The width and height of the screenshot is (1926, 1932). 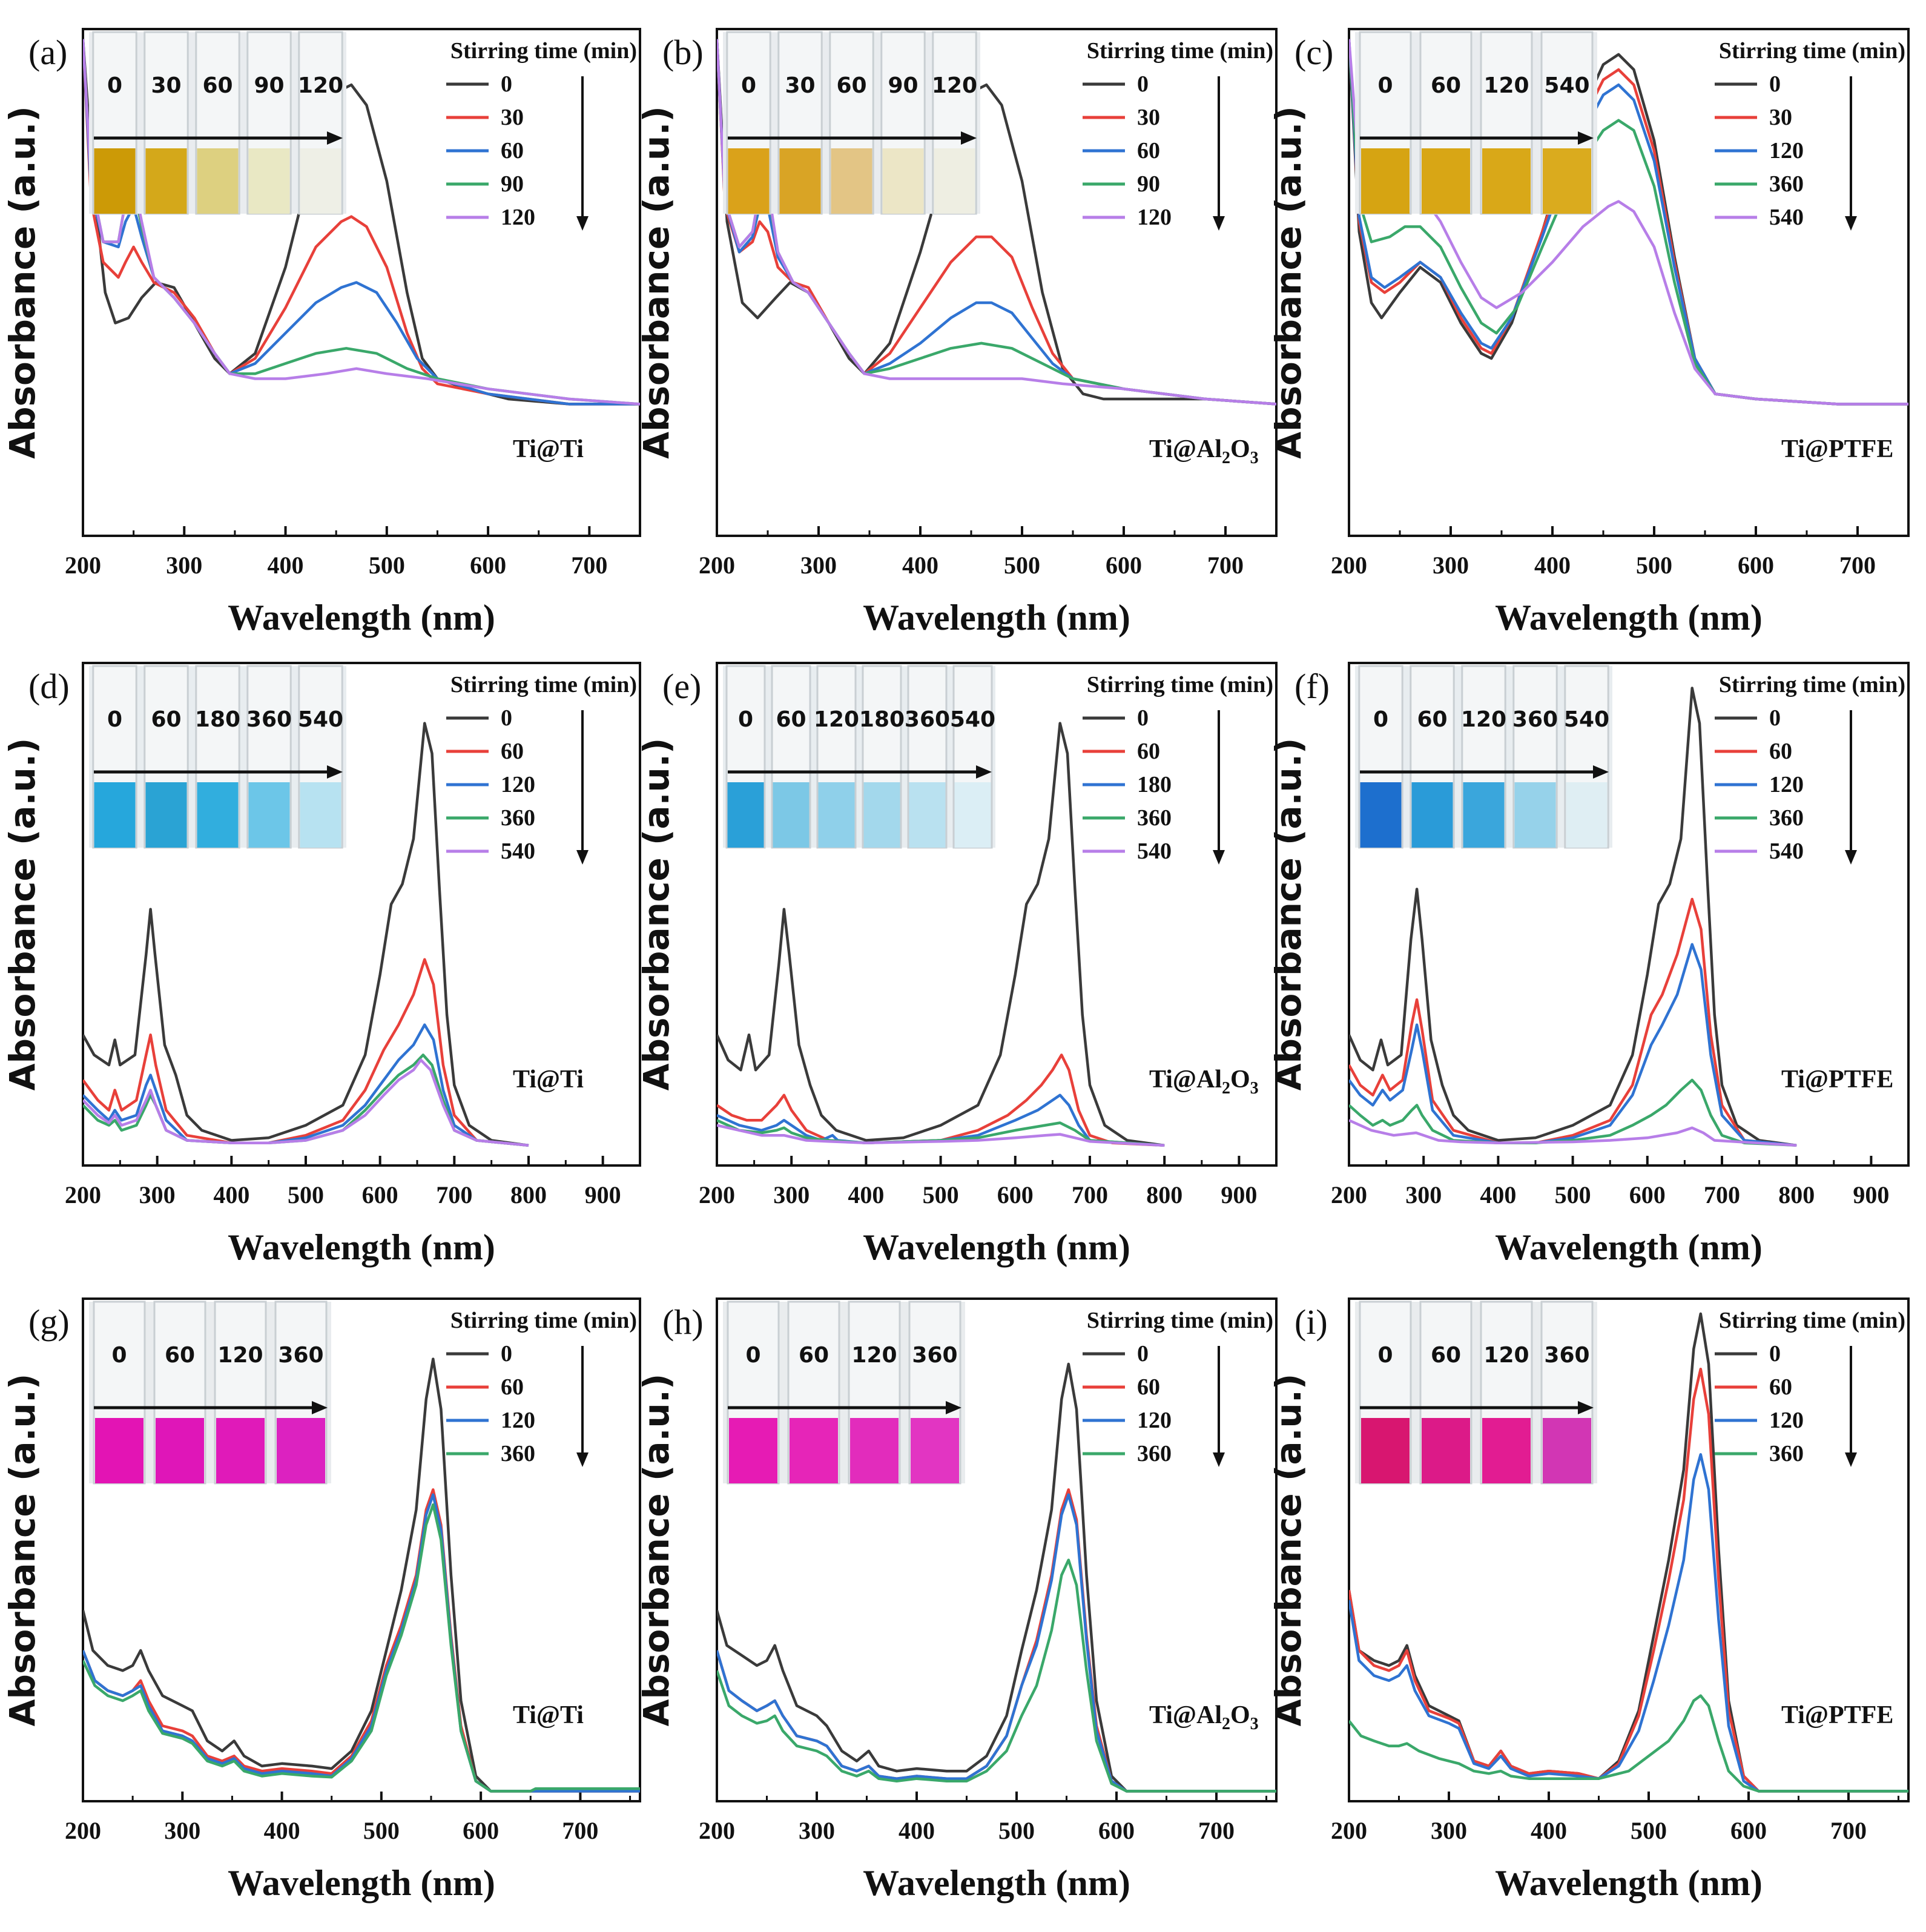 I want to click on legend-label-120: 120, so click(x=518, y=217).